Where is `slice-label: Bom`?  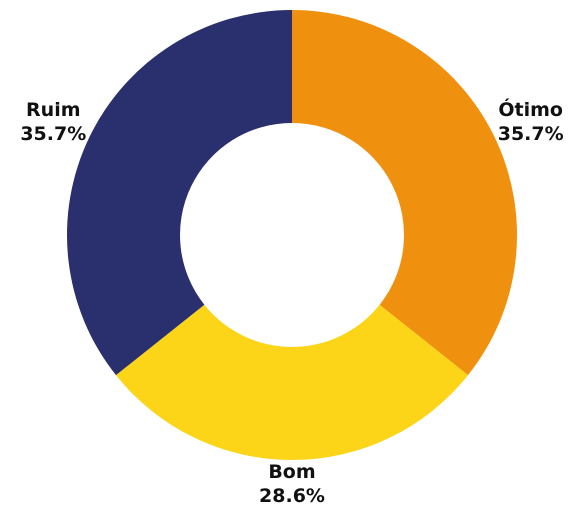 slice-label: Bom is located at coordinates (291, 472).